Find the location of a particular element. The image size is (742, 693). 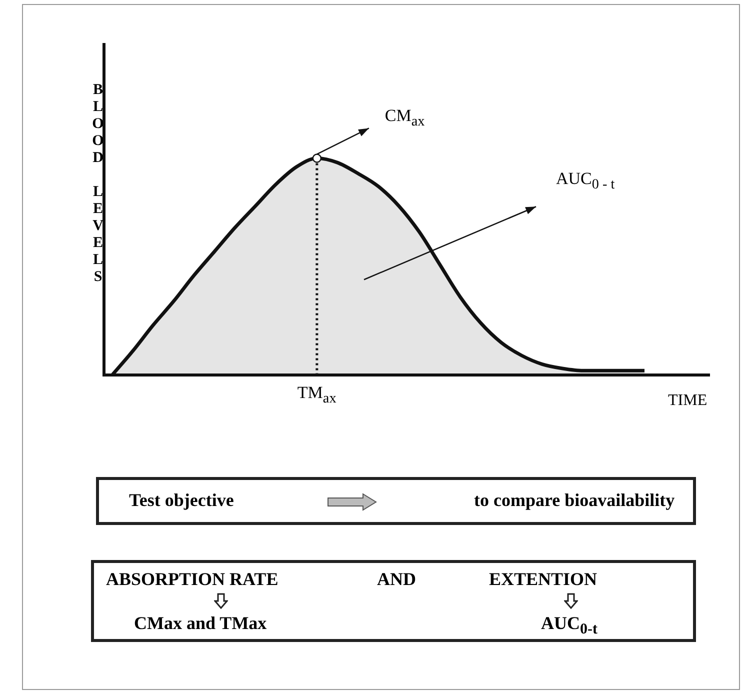

text: AND is located at coordinates (396, 579).